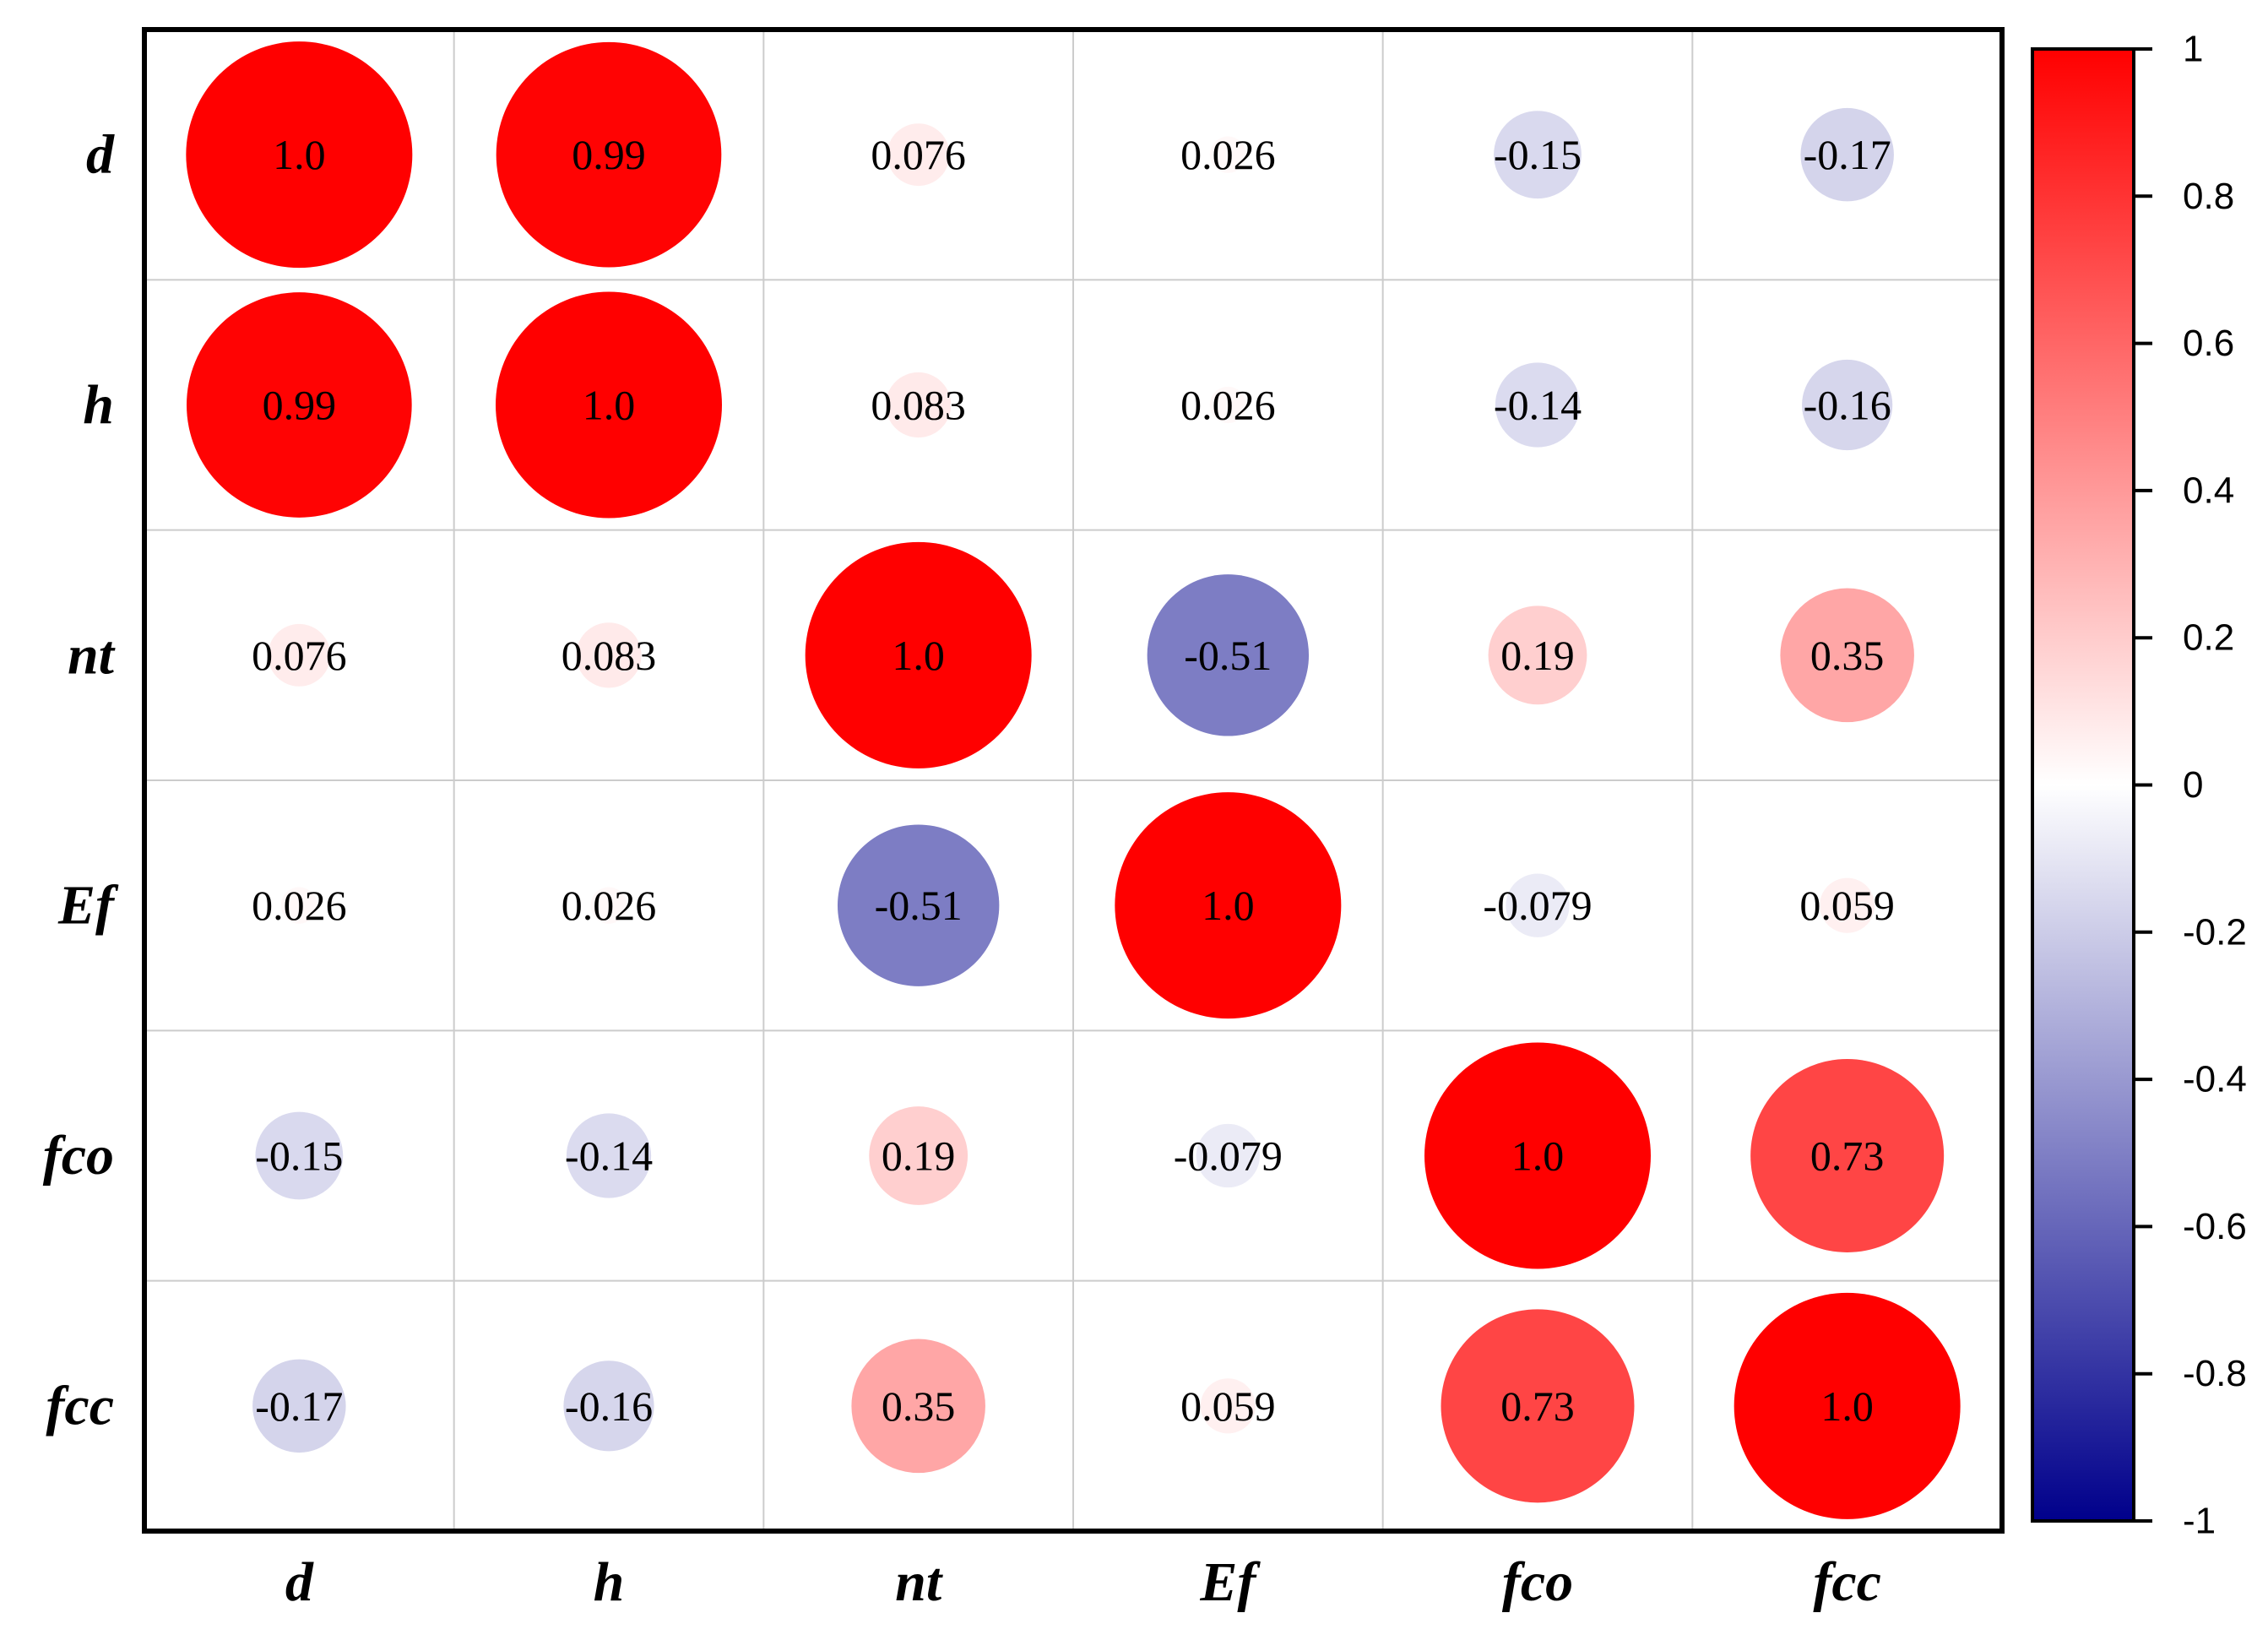  I want to click on correlation-circle-d-h, so click(609, 155).